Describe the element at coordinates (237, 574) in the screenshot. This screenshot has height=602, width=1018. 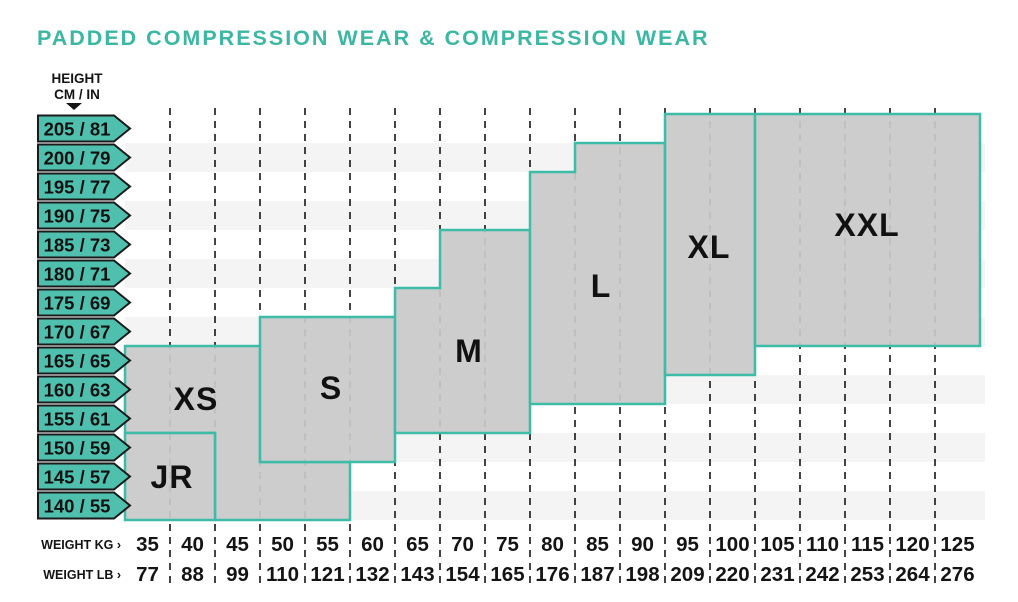
I see `weight-value: 99` at that location.